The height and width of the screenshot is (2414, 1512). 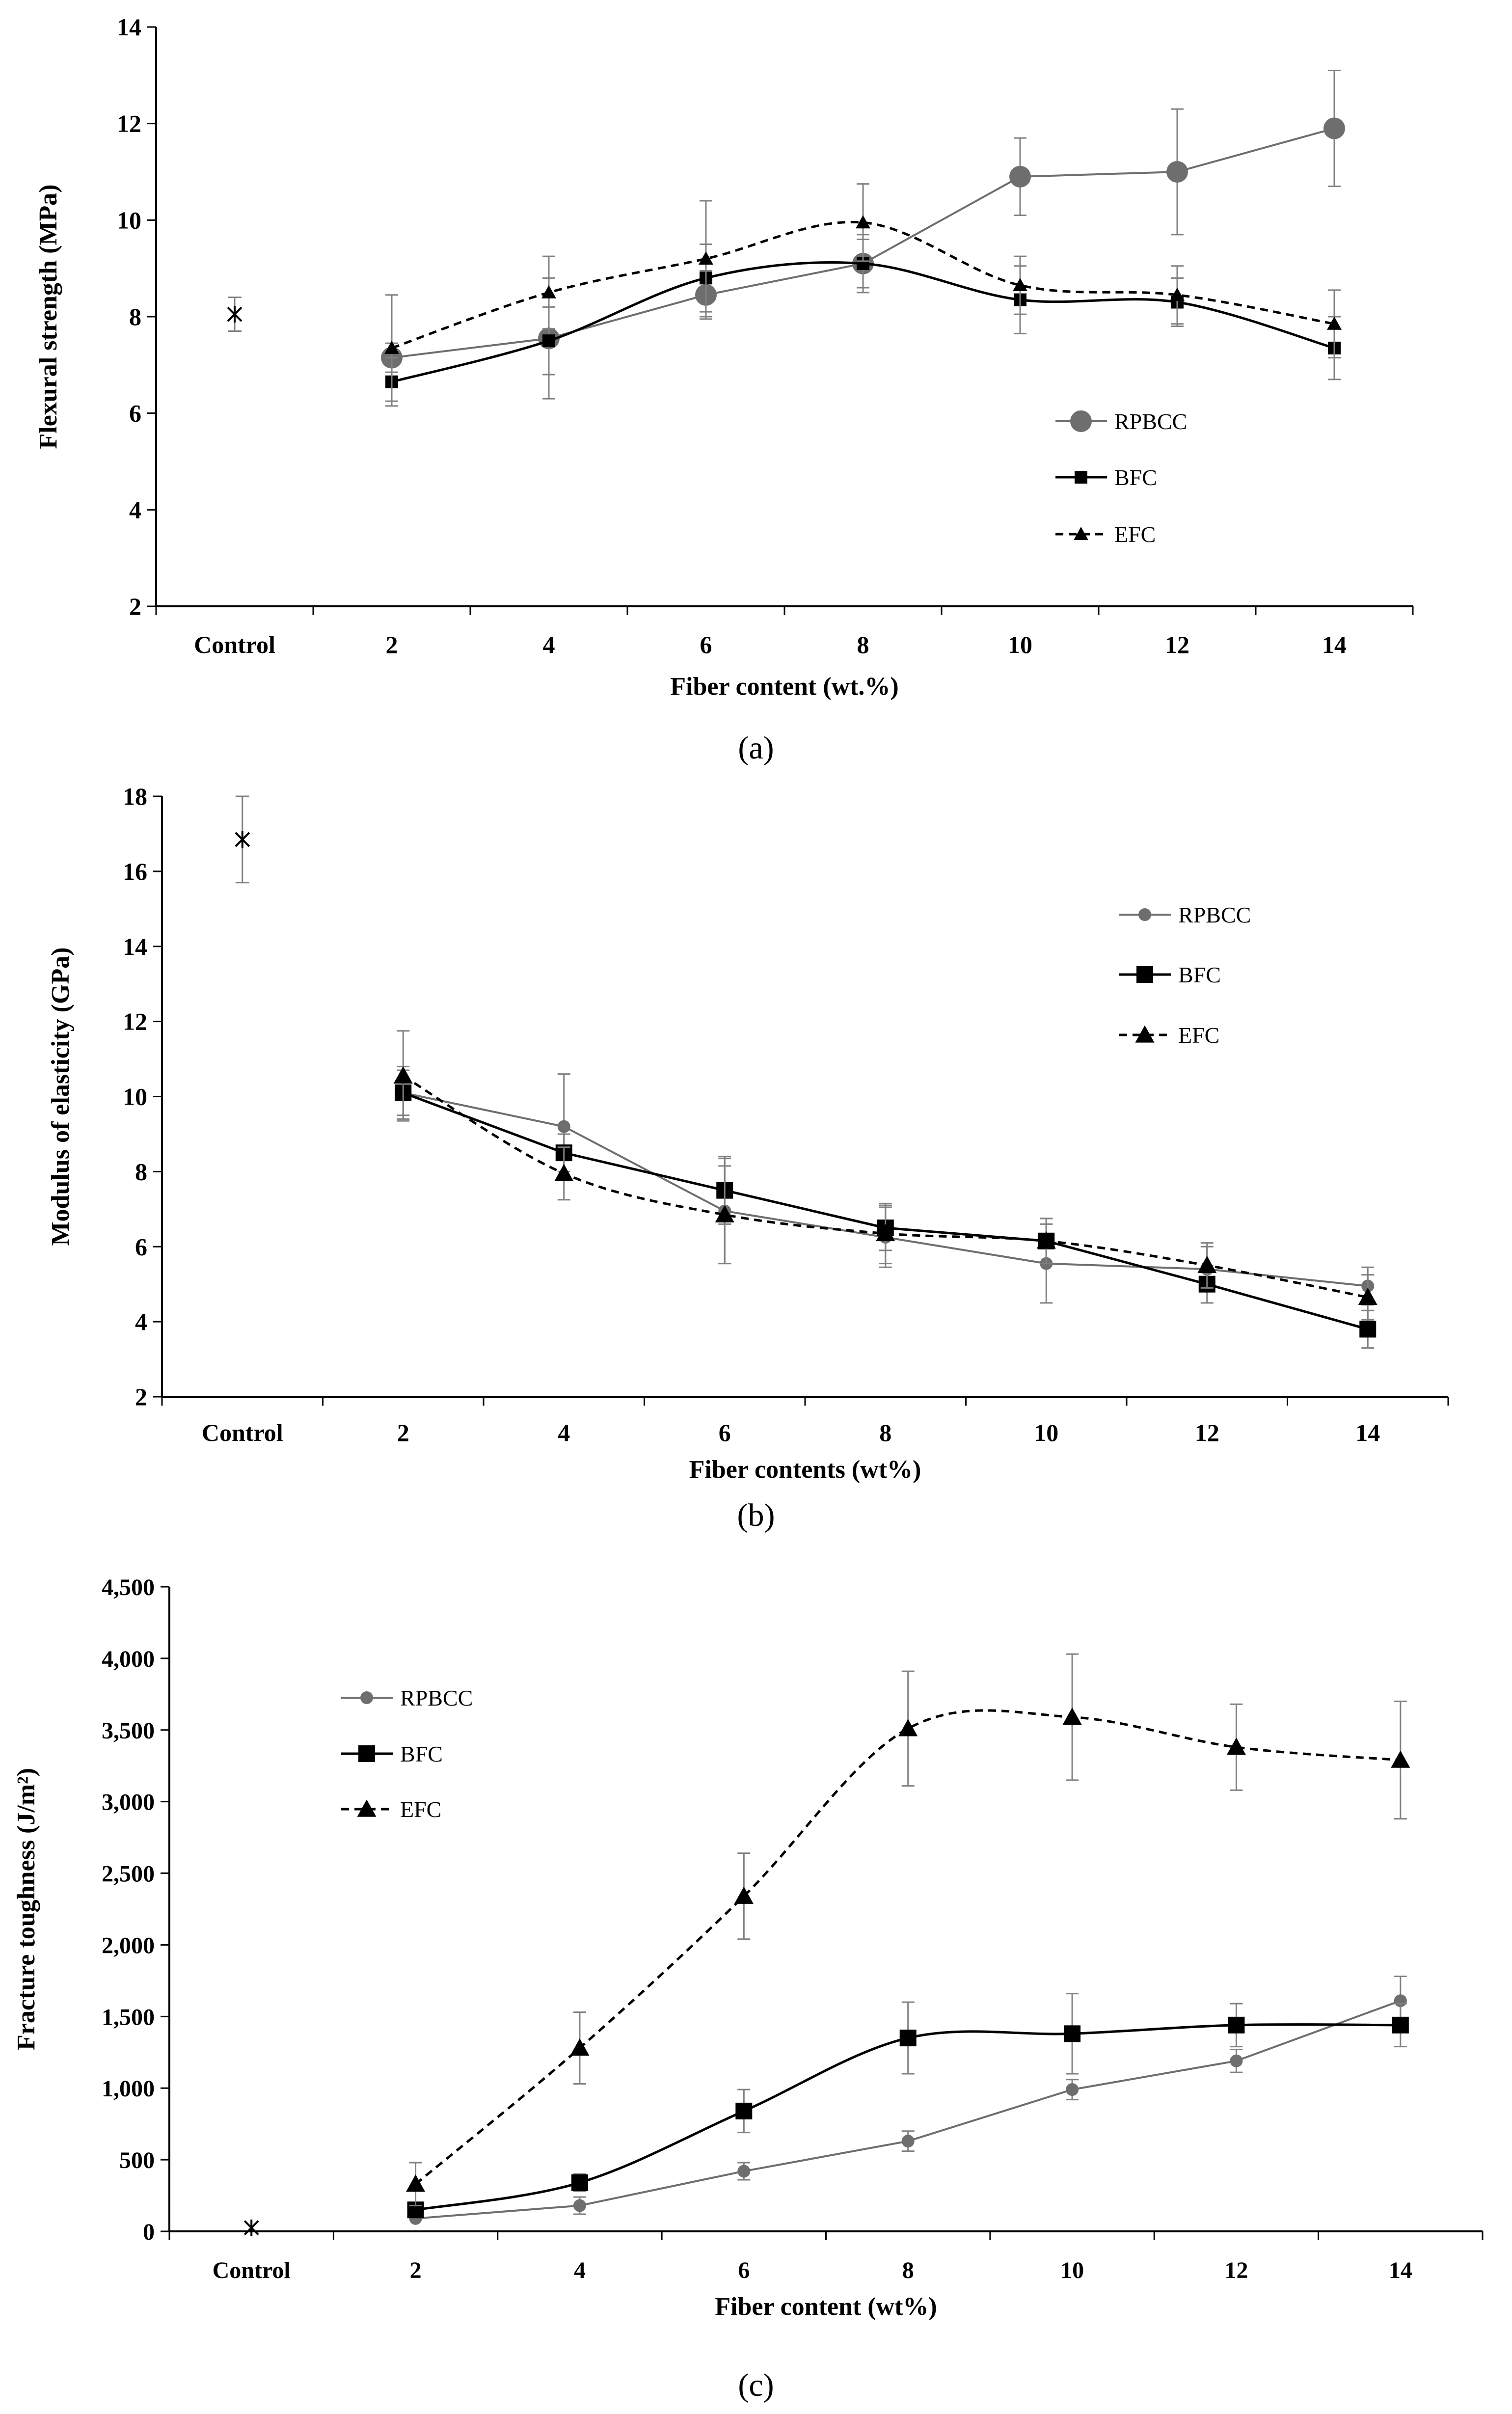 What do you see at coordinates (564, 1432) in the screenshot?
I see `chart-b-x-tick-label: 4` at bounding box center [564, 1432].